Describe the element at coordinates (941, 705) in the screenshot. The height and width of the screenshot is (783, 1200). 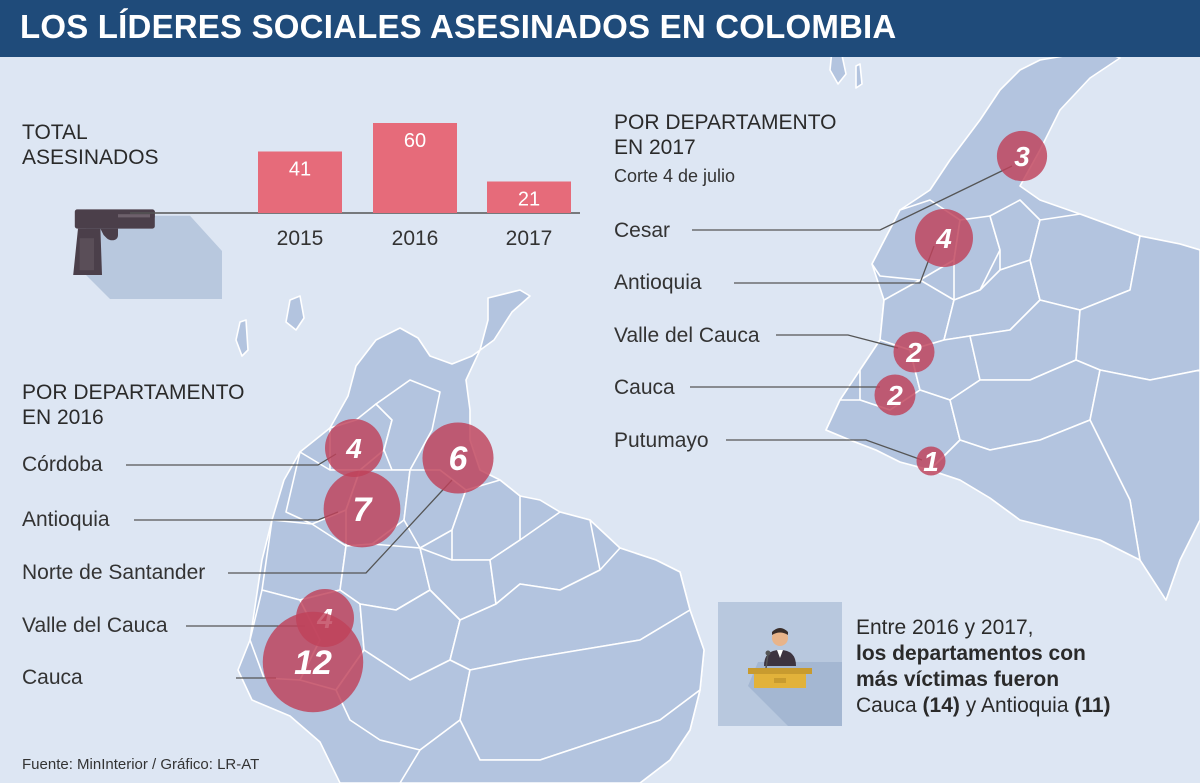
I see `note-cauca-value: (14)` at that location.